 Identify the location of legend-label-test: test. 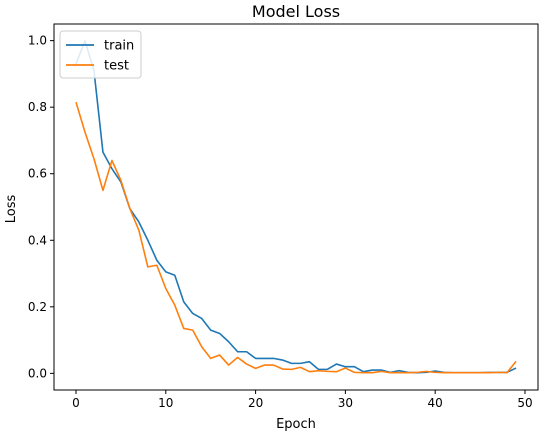
(116, 66).